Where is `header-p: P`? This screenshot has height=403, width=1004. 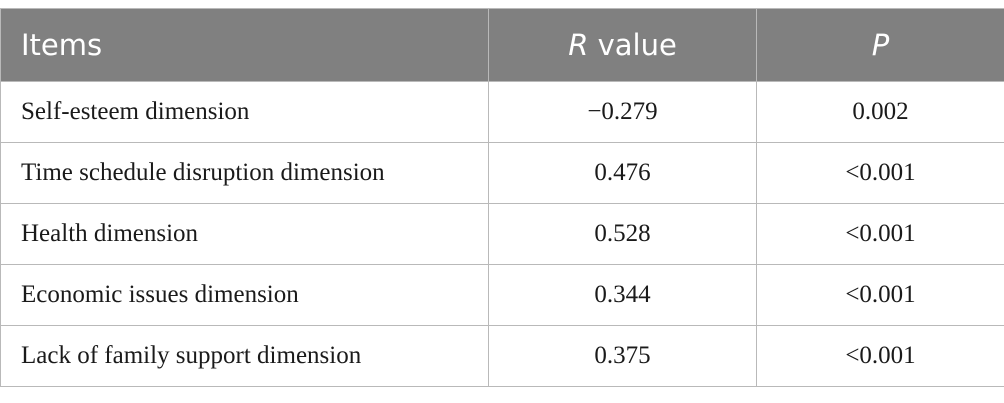 header-p: P is located at coordinates (880, 45).